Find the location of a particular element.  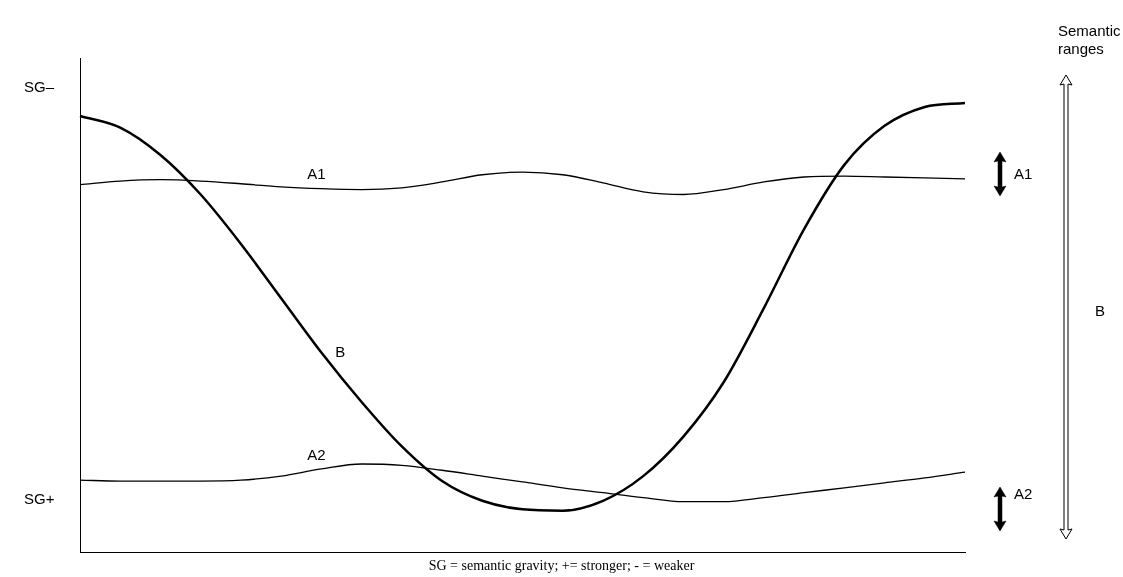

series-label: A2 is located at coordinates (316, 454).